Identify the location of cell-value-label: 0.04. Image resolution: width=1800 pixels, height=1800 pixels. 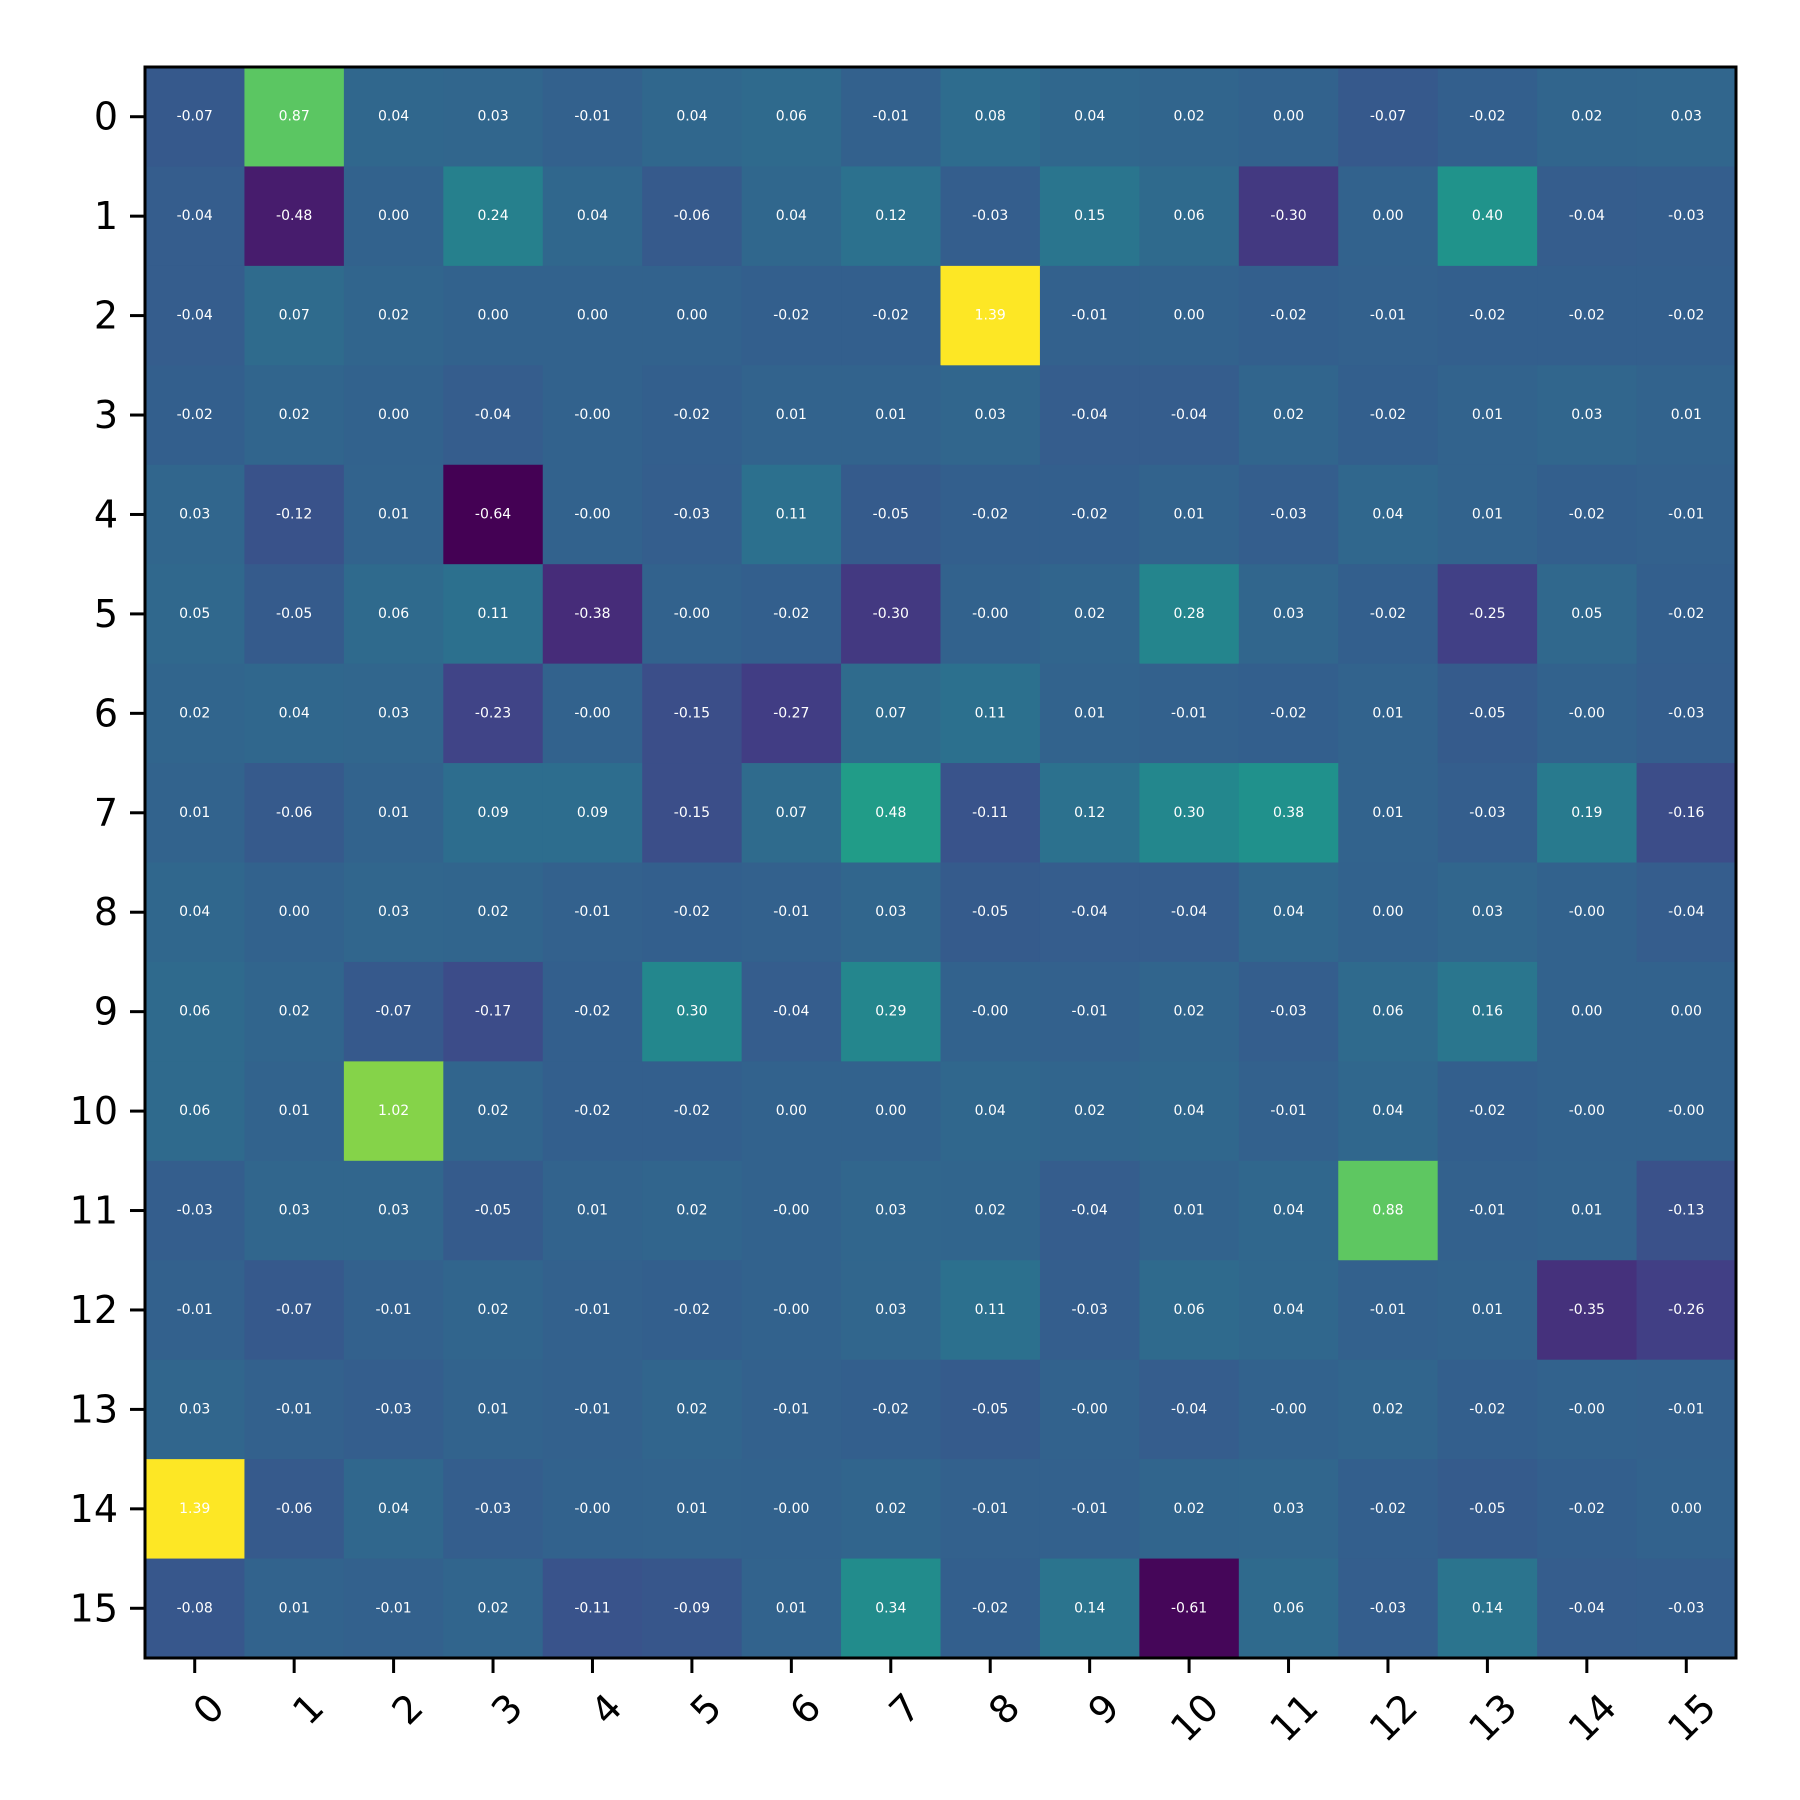
(990, 1111).